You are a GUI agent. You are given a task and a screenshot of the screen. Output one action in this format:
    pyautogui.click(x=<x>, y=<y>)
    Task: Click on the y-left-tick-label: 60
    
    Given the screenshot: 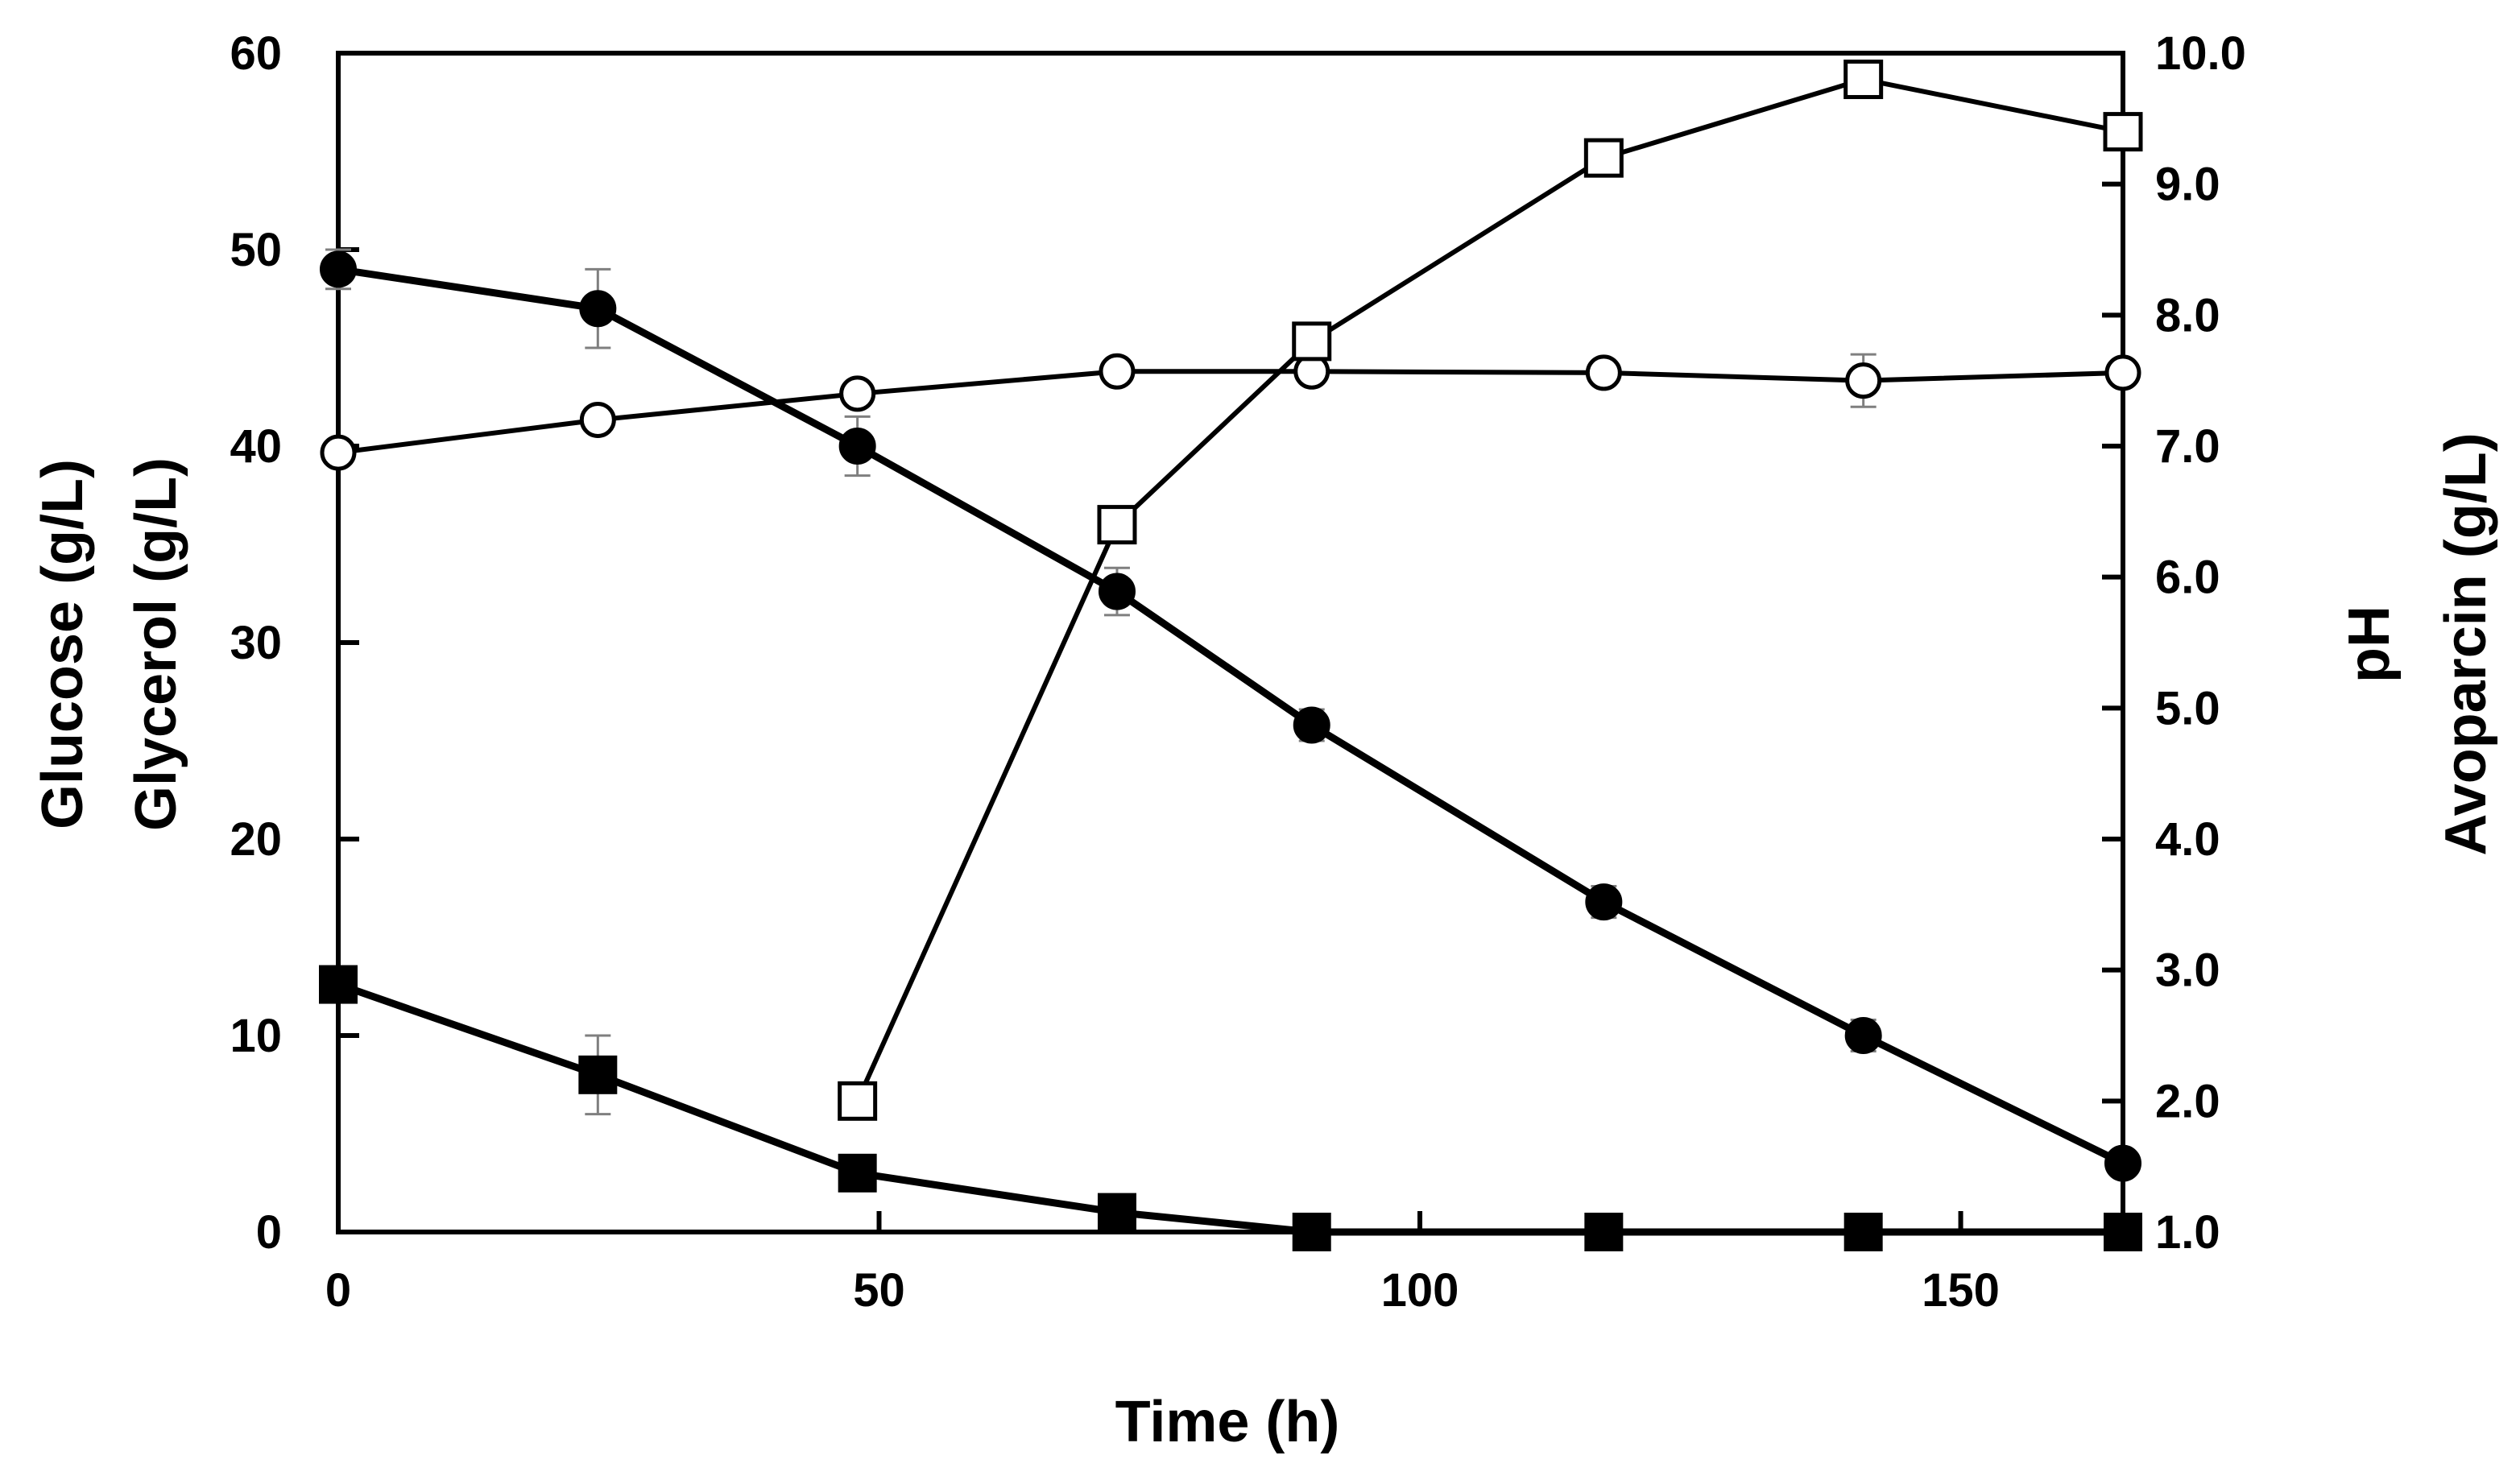 What is the action you would take?
    pyautogui.click(x=256, y=53)
    